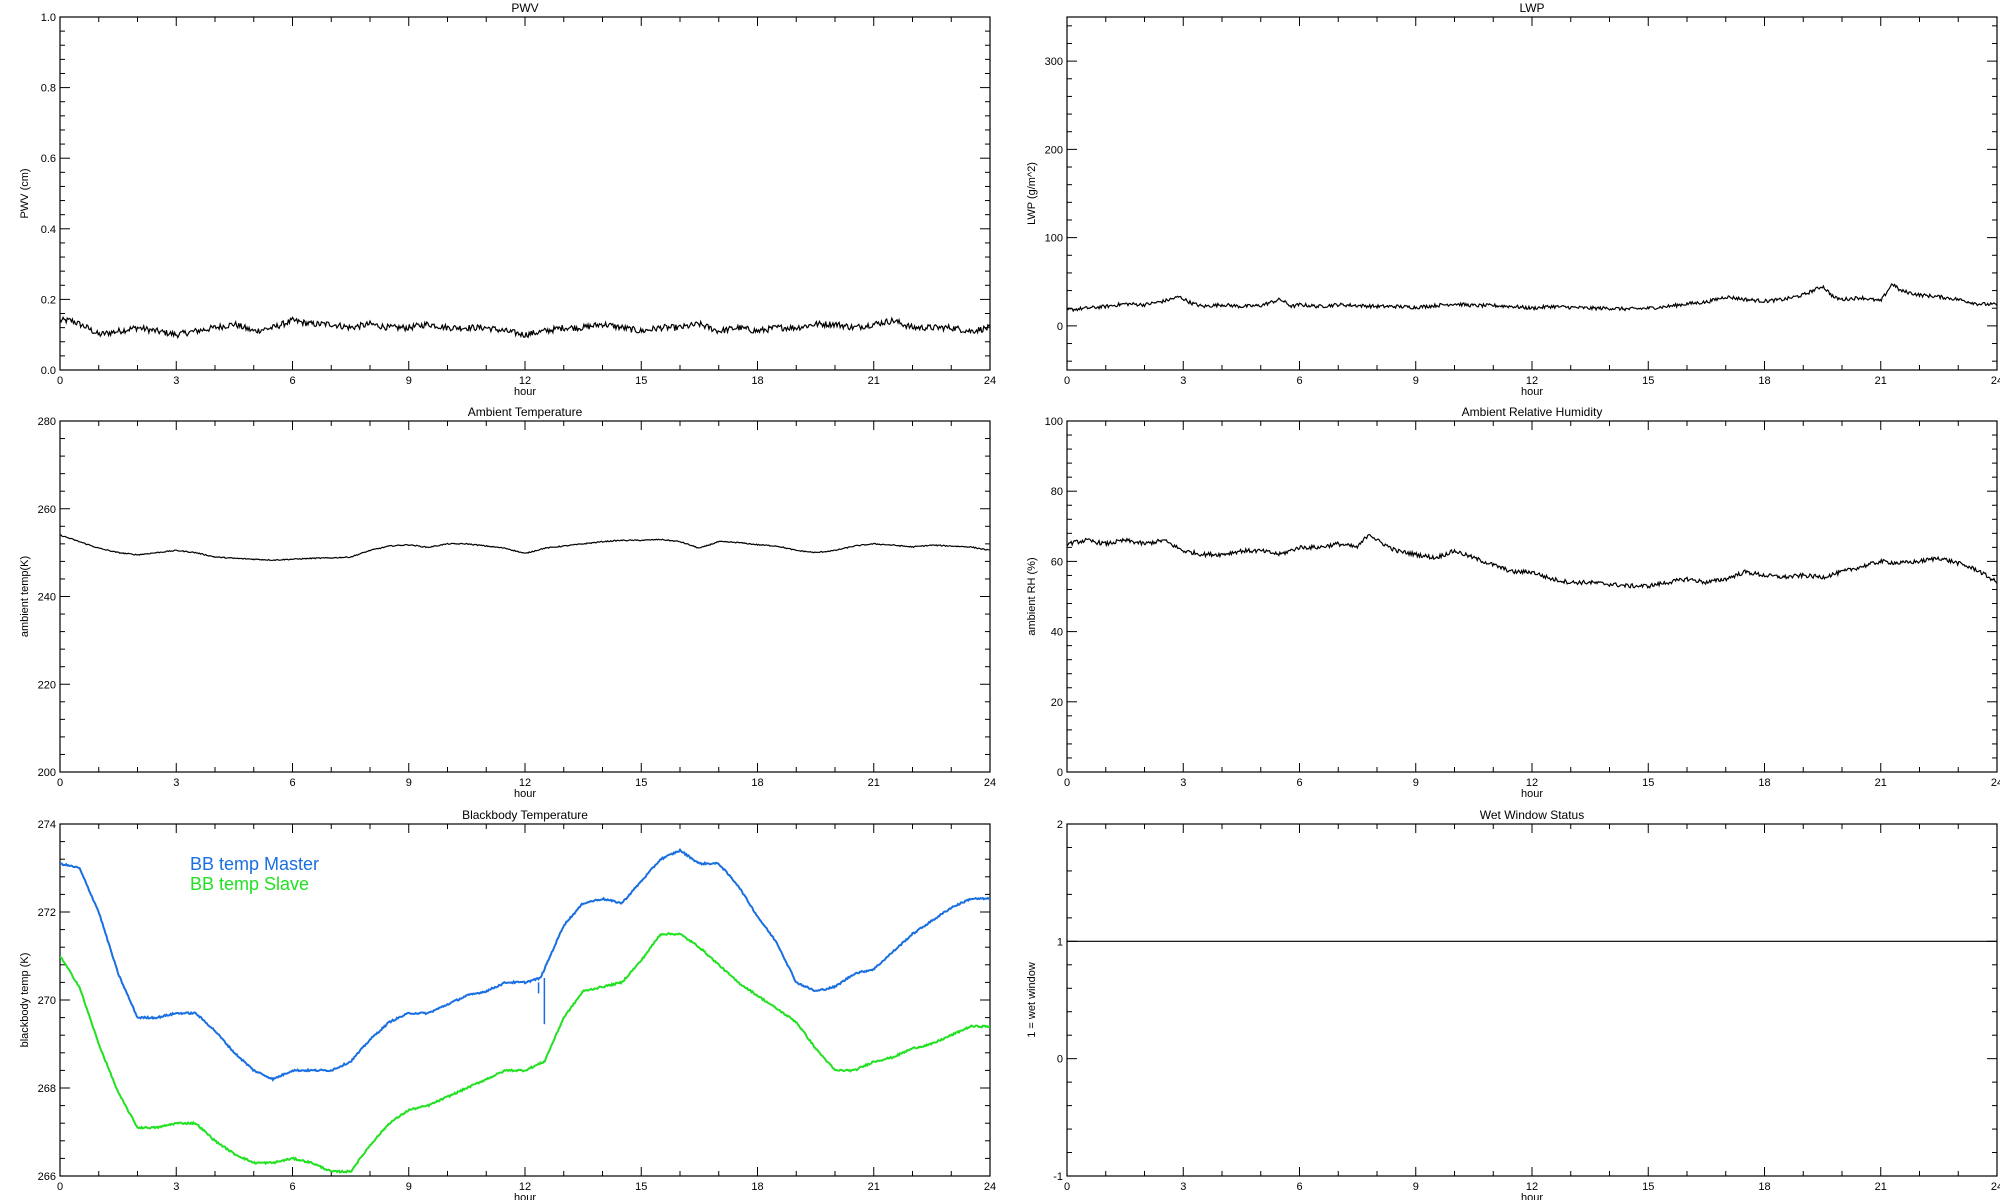 This screenshot has width=2000, height=1200. I want to click on y-tick-label: 260, so click(47, 510).